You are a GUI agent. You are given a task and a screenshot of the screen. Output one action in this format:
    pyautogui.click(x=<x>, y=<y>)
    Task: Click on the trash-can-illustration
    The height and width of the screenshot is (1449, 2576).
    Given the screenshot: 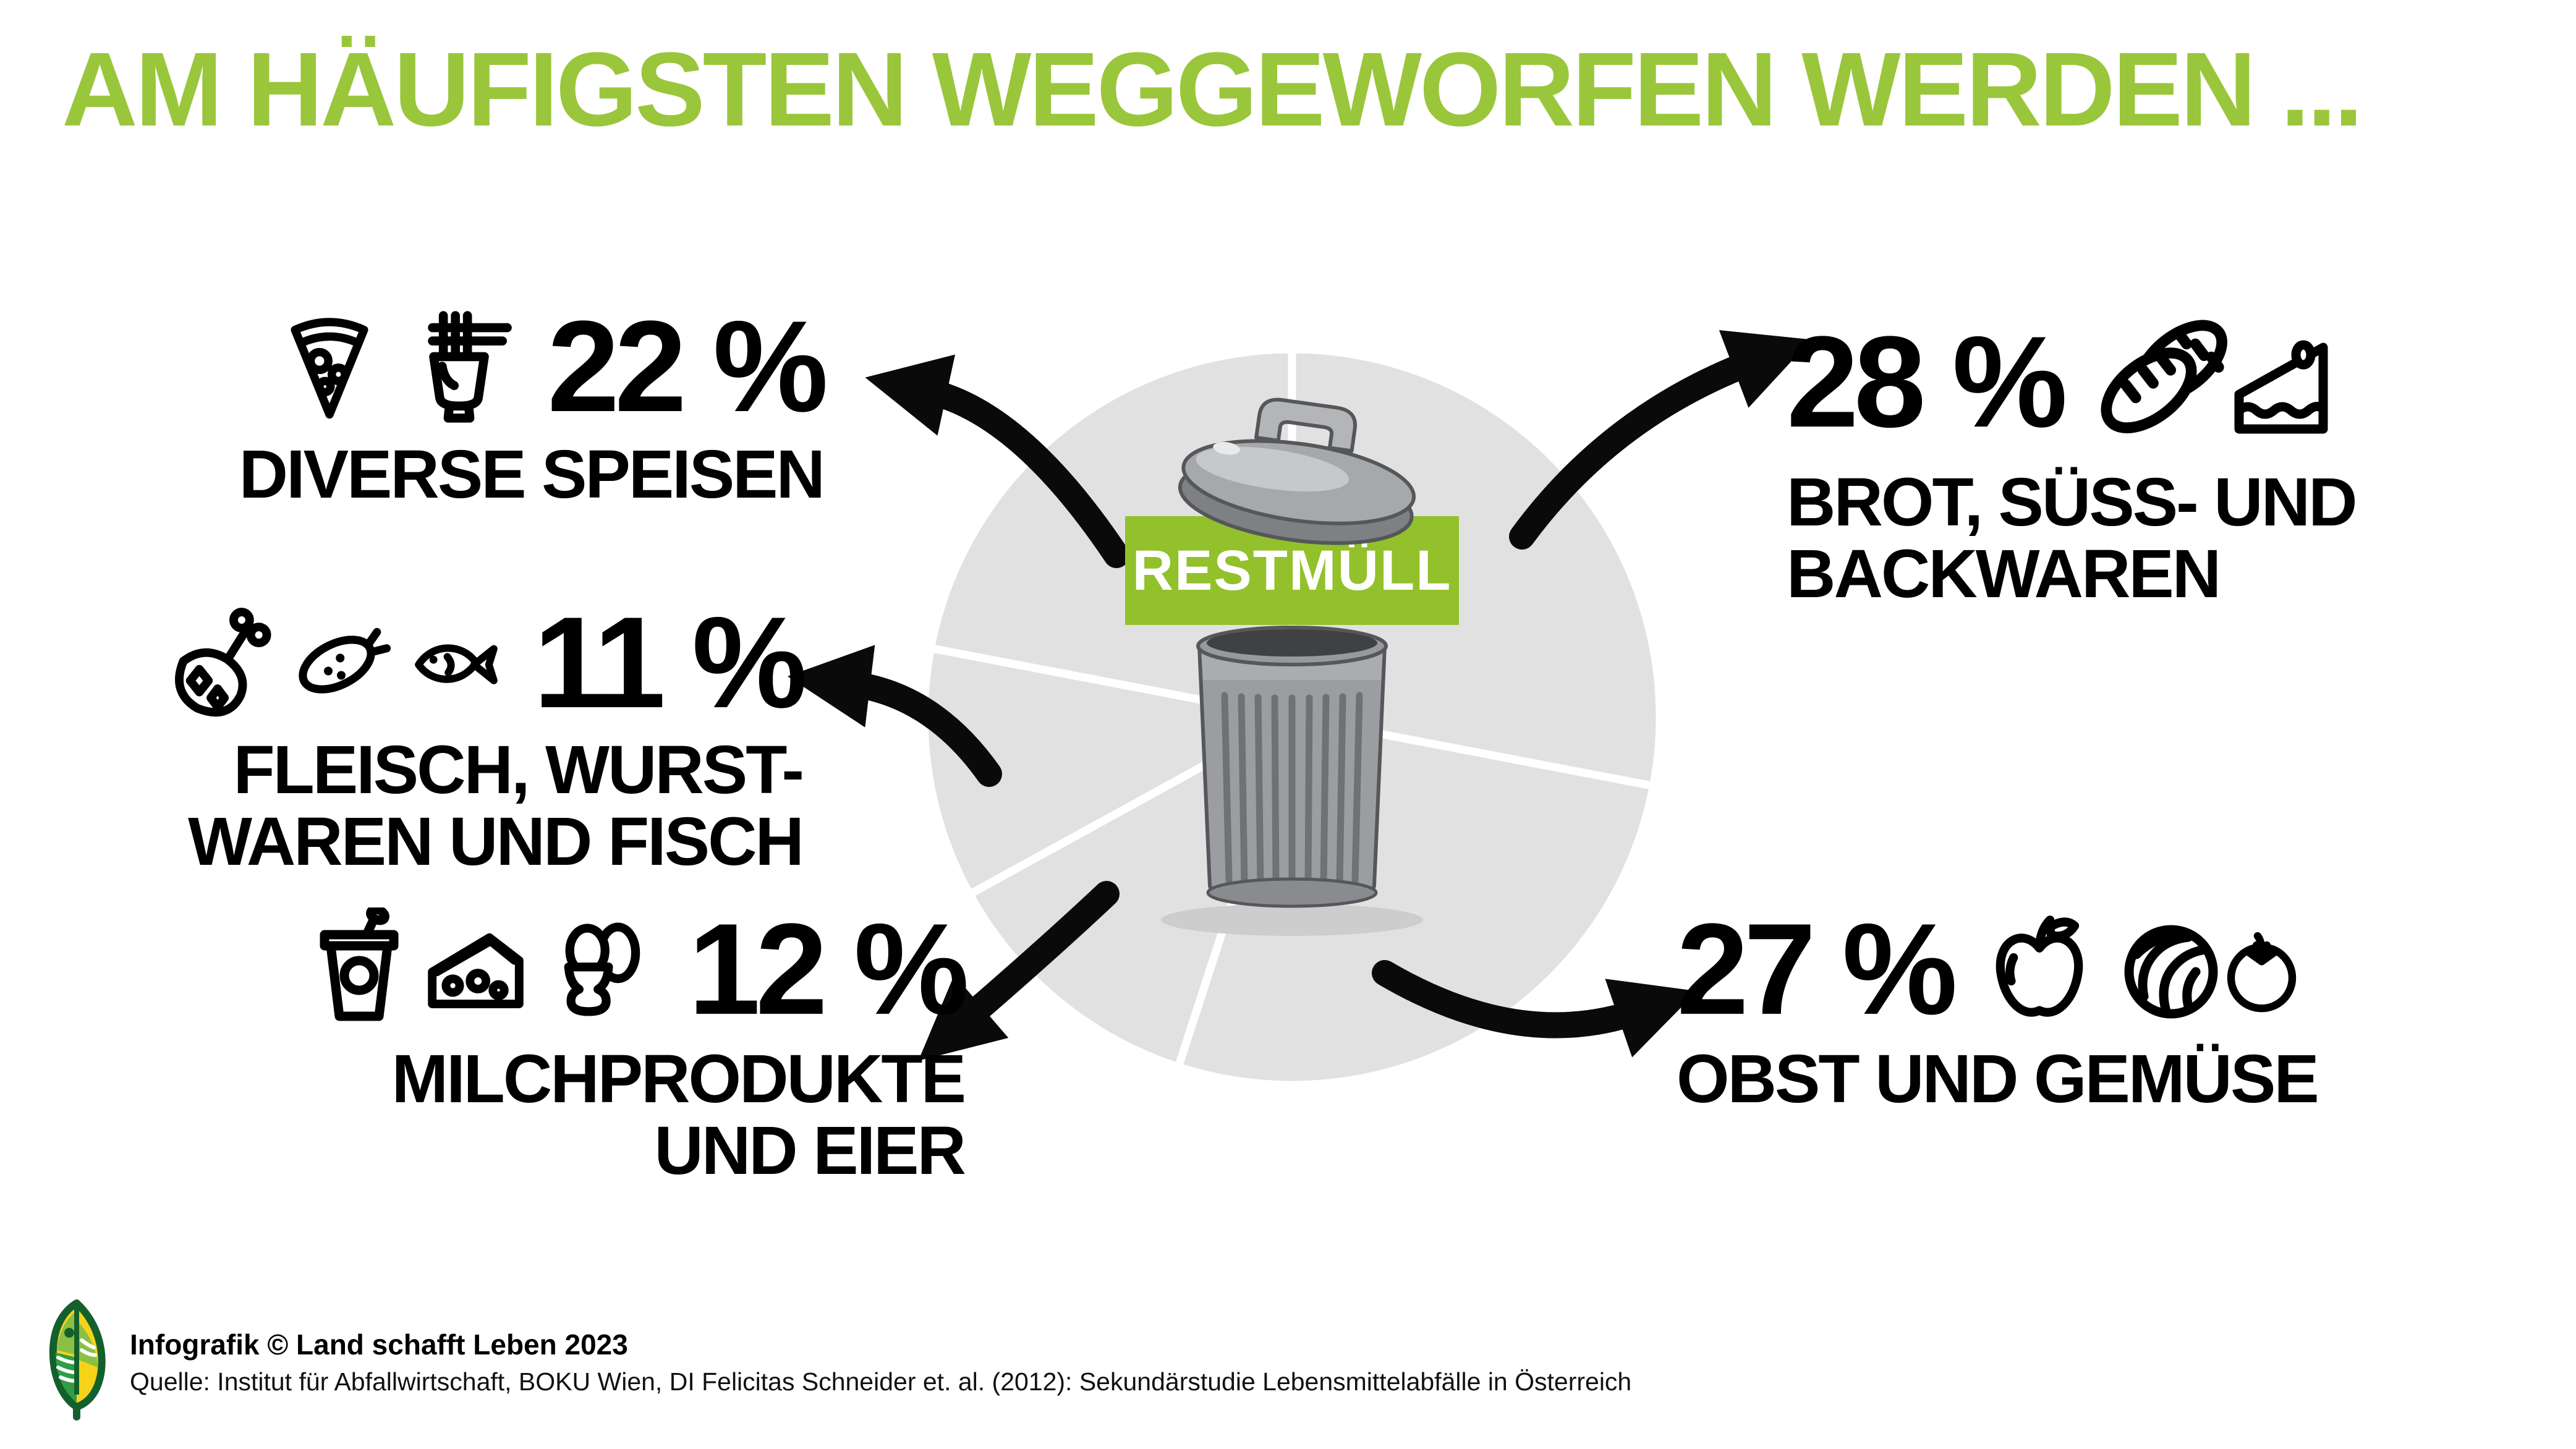 What is the action you would take?
    pyautogui.click(x=1292, y=781)
    